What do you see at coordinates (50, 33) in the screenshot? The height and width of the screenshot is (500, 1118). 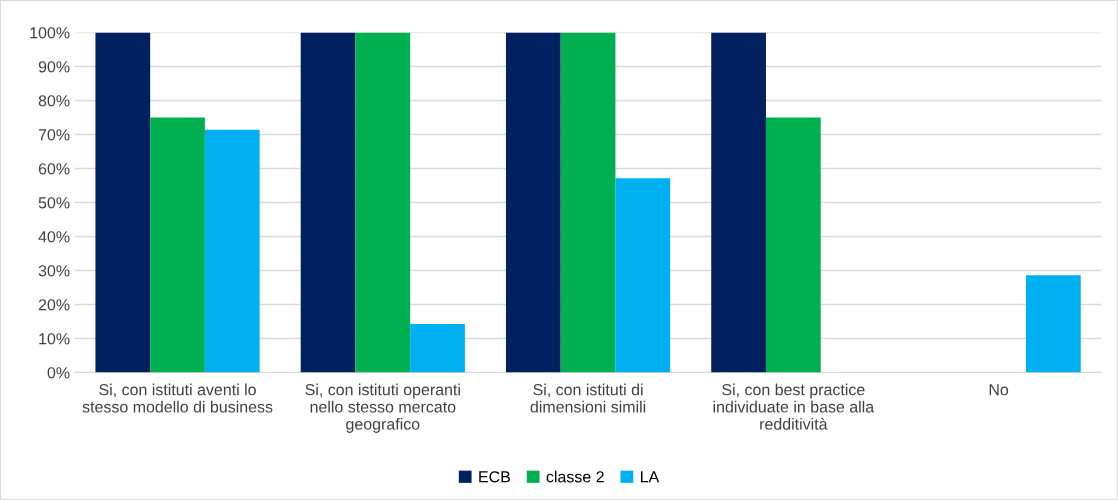 I see `y-tick-label: 100%` at bounding box center [50, 33].